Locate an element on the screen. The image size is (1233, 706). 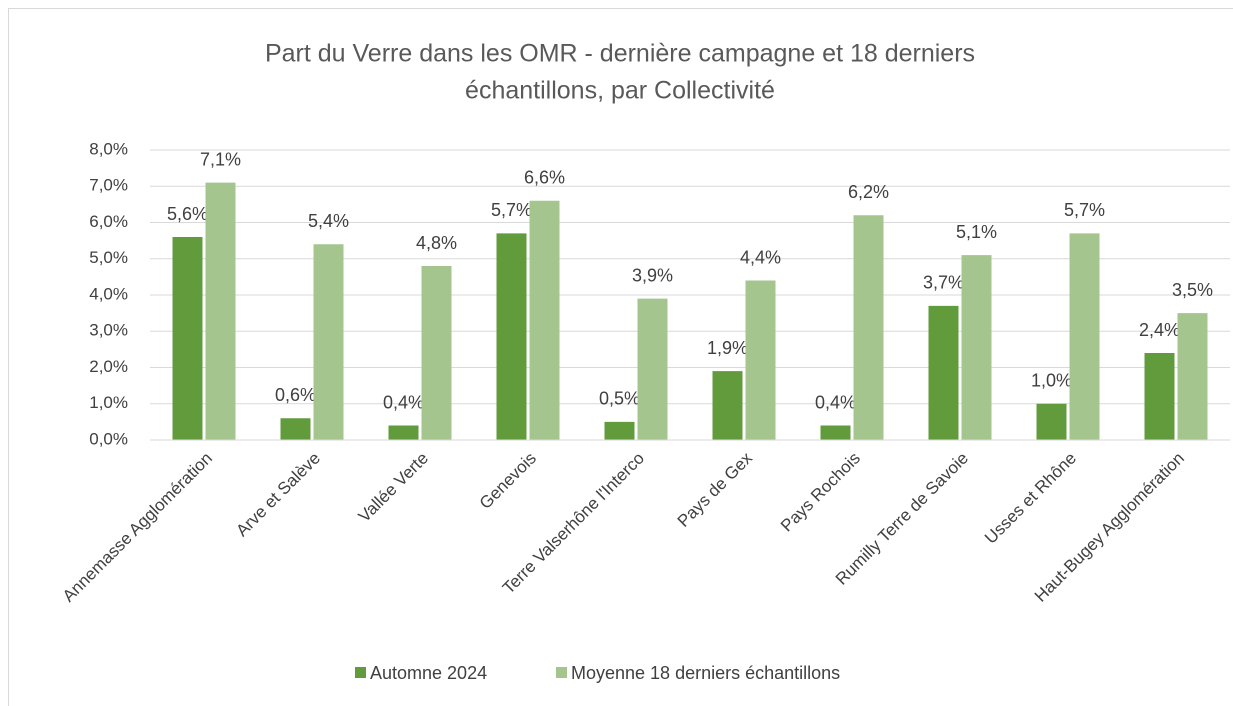
y-tick-label: 3,0% is located at coordinates (108, 330).